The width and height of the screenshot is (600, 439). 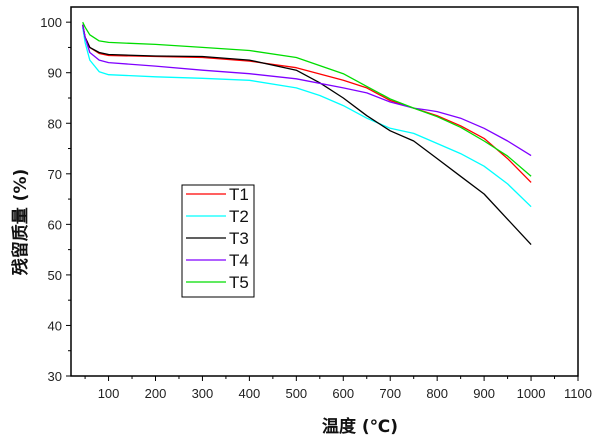 What do you see at coordinates (55, 275) in the screenshot?
I see `y-tick-label: 50` at bounding box center [55, 275].